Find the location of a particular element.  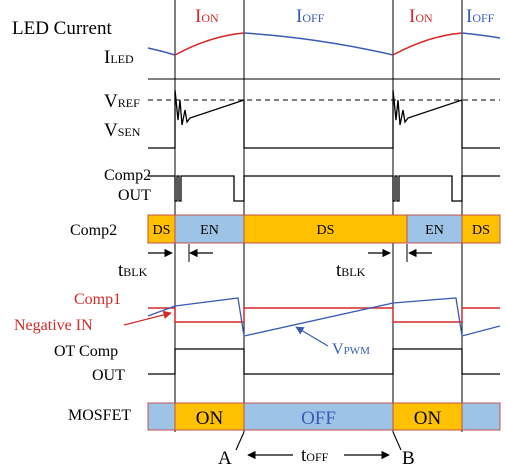

comp2-out-waveform is located at coordinates (324, 188).